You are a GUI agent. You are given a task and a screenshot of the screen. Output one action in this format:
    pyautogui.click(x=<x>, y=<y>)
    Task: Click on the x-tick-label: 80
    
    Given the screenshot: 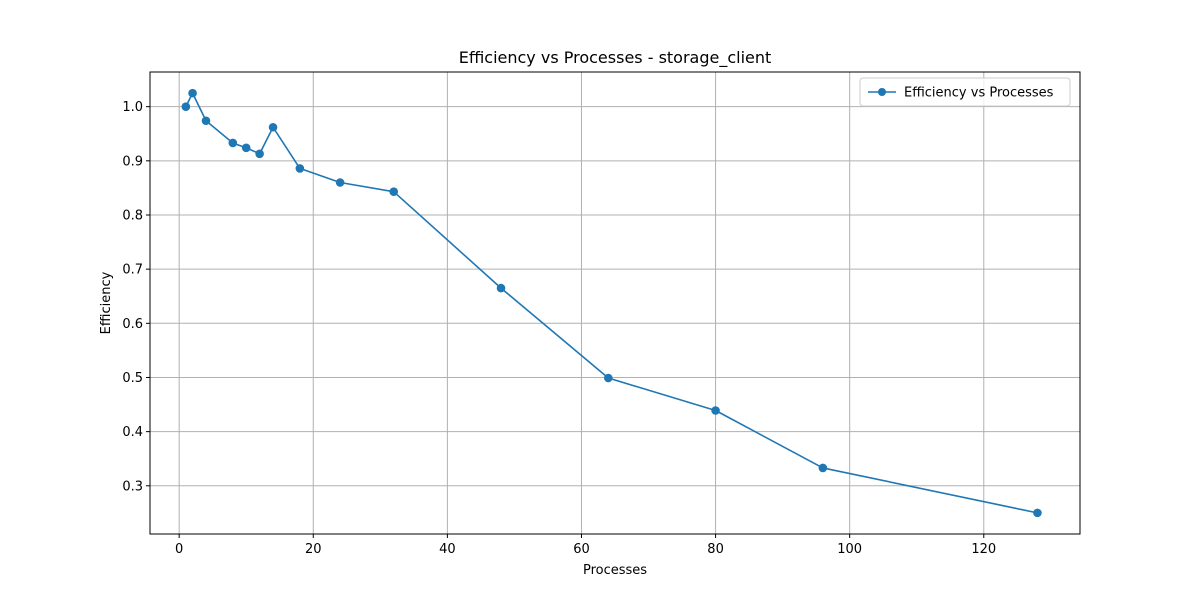 What is the action you would take?
    pyautogui.click(x=715, y=549)
    